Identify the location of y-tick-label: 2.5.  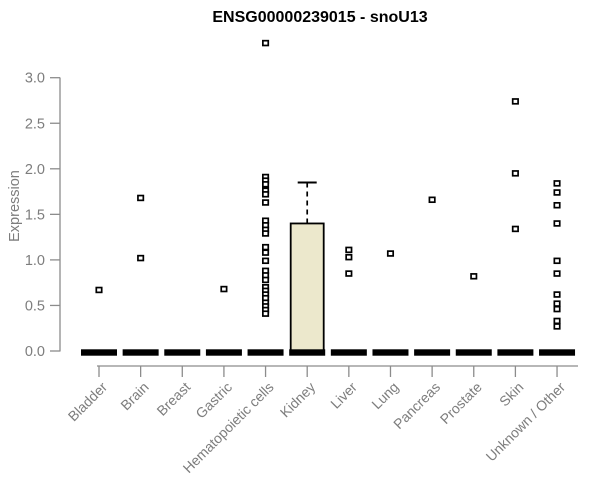
(35, 124).